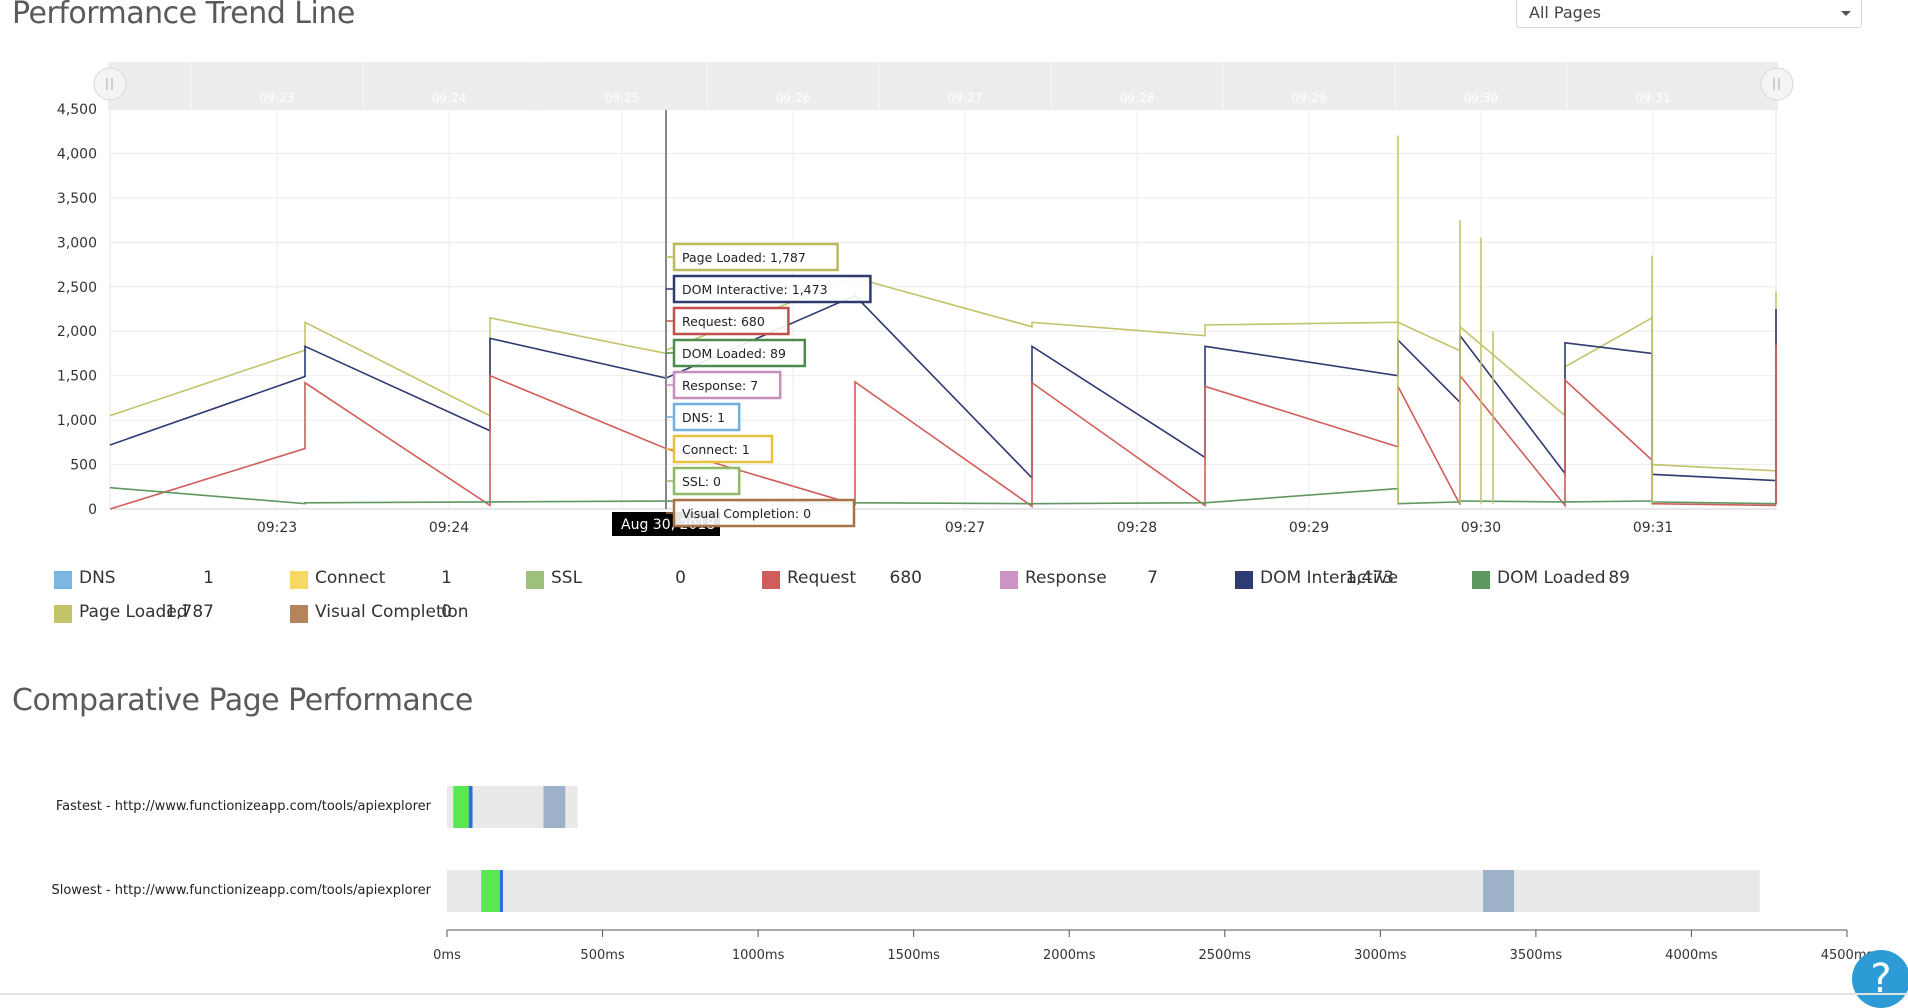  I want to click on navigator-tick-label: 09:29, so click(1309, 98).